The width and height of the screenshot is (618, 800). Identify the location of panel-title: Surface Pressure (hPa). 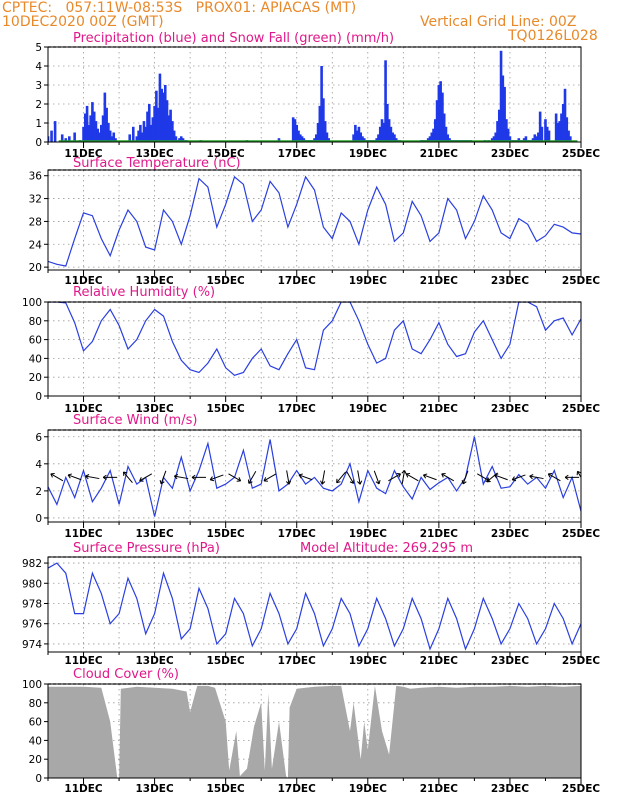
(146, 548).